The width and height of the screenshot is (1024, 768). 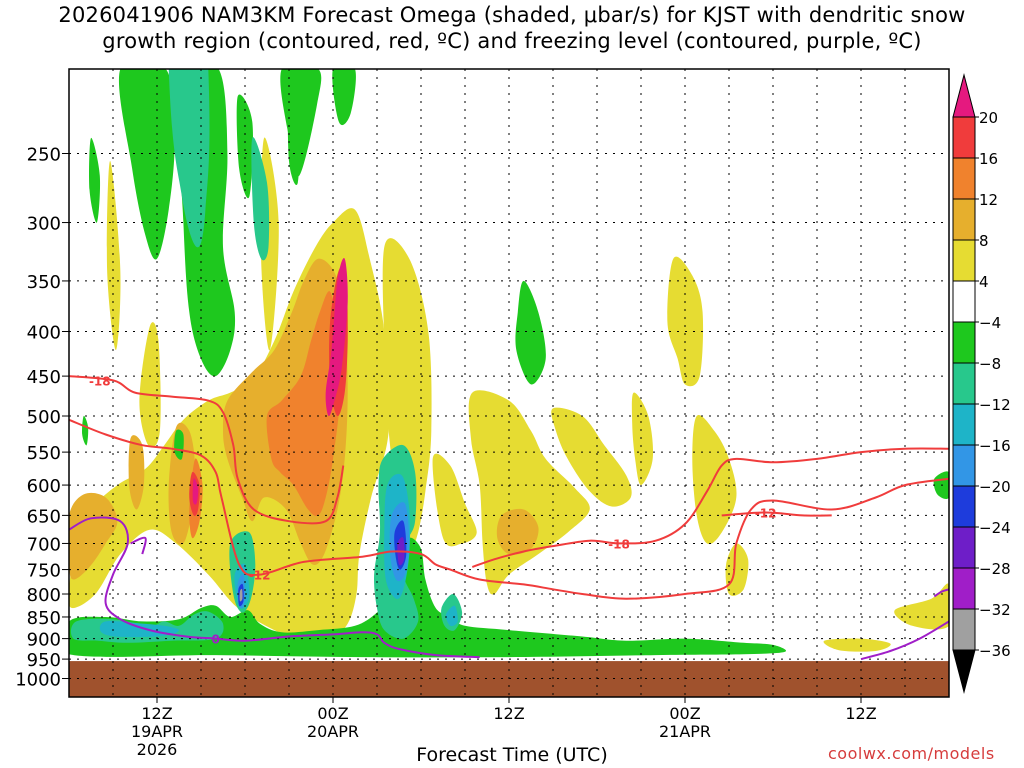 What do you see at coordinates (157, 749) in the screenshot?
I see `x-tick-sublabel-0-1: 2026` at bounding box center [157, 749].